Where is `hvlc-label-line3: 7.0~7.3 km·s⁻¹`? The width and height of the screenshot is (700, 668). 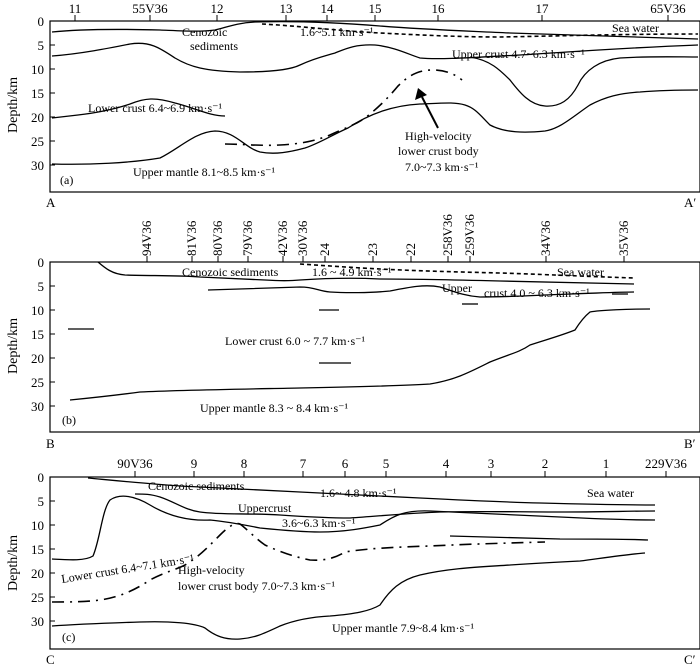
hvlc-label-line3: 7.0~7.3 km·s⁻¹ is located at coordinates (442, 167).